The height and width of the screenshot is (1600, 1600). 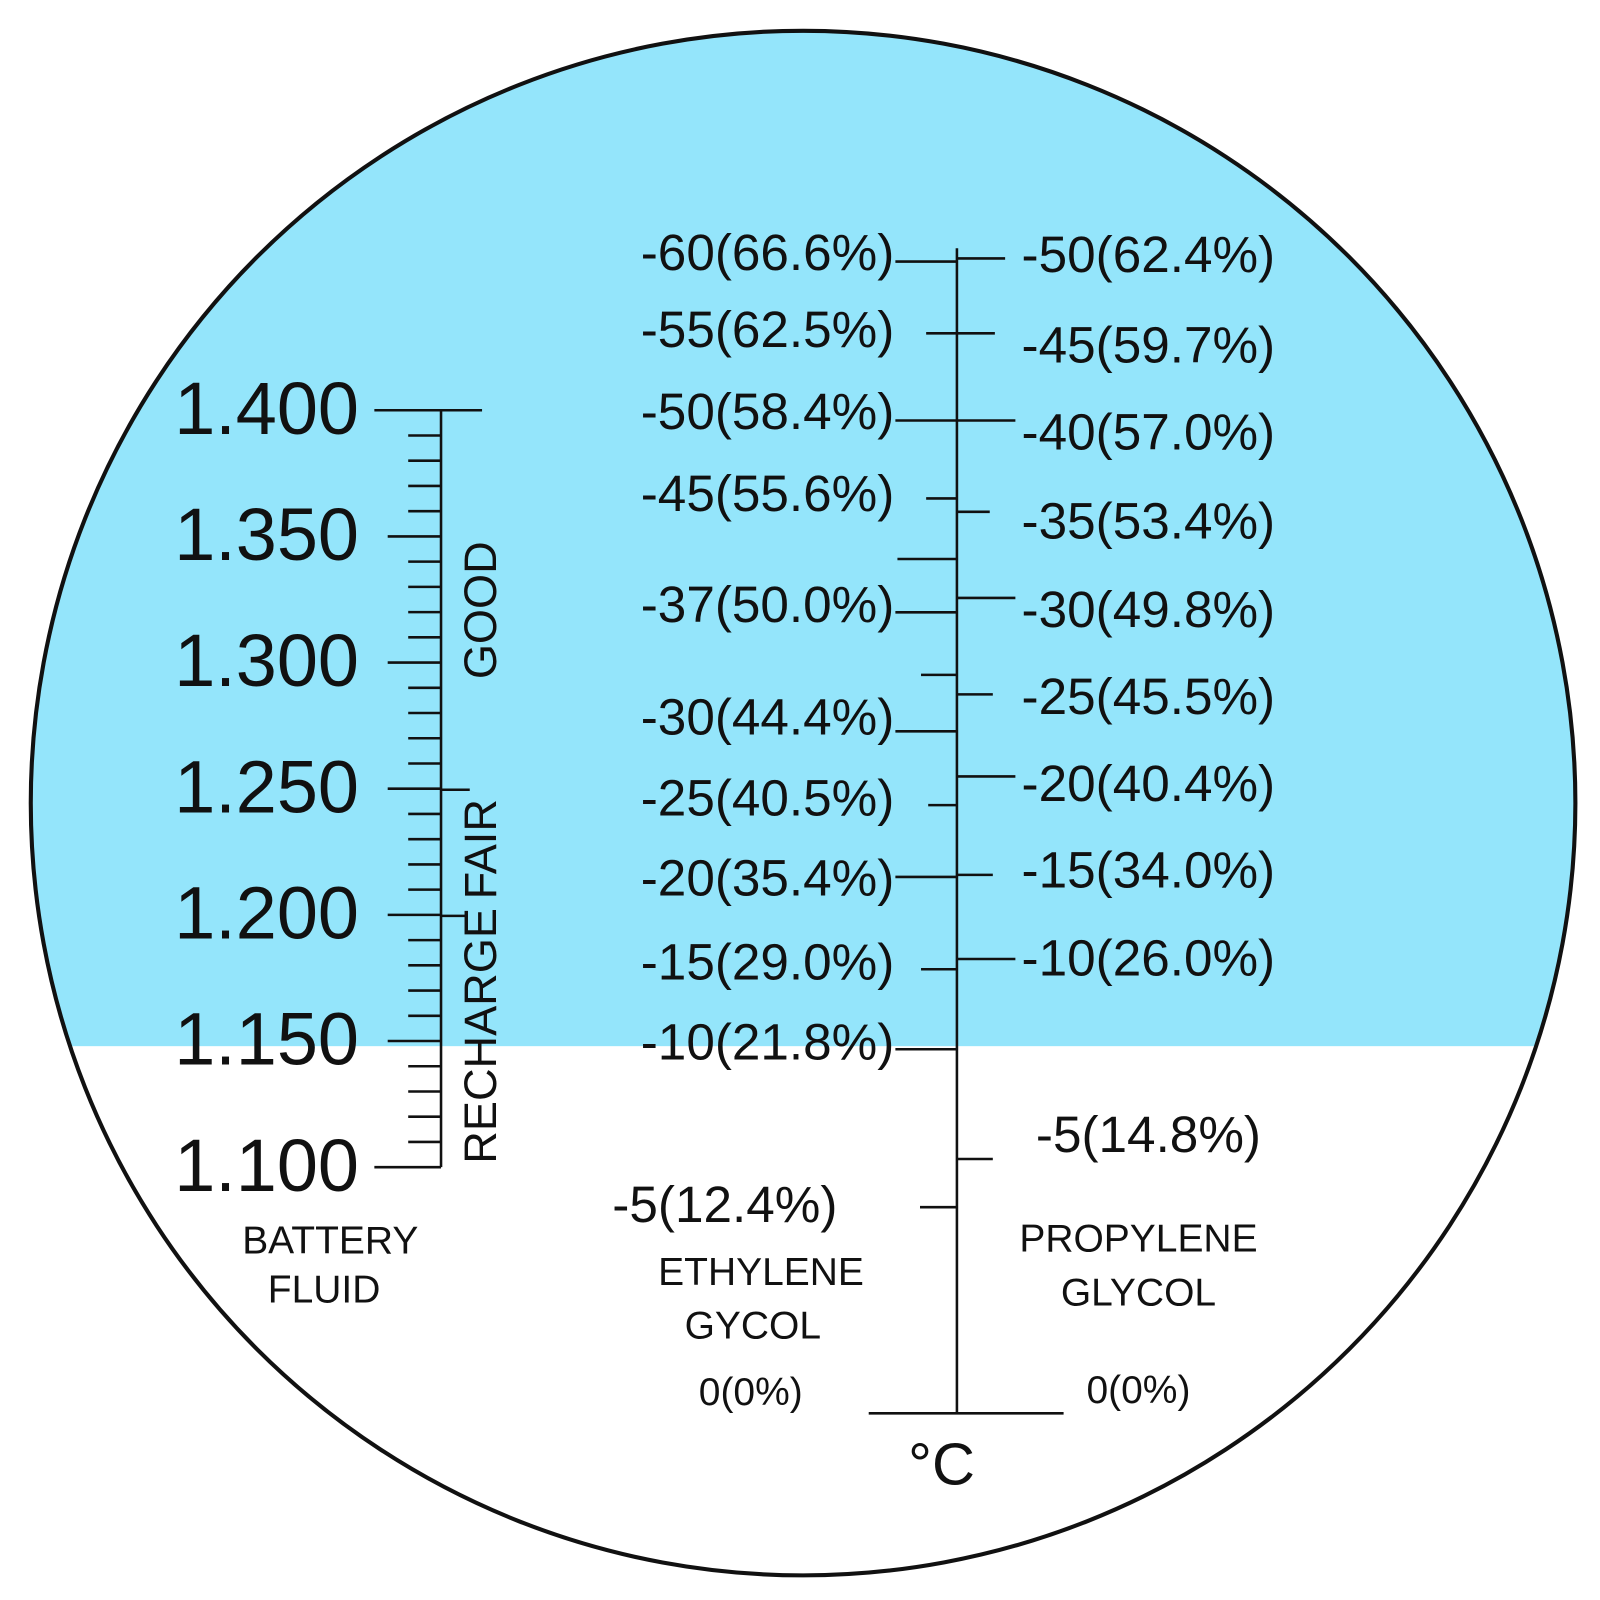 What do you see at coordinates (1149, 431) in the screenshot?
I see `scale-label: -40(57.0%)` at bounding box center [1149, 431].